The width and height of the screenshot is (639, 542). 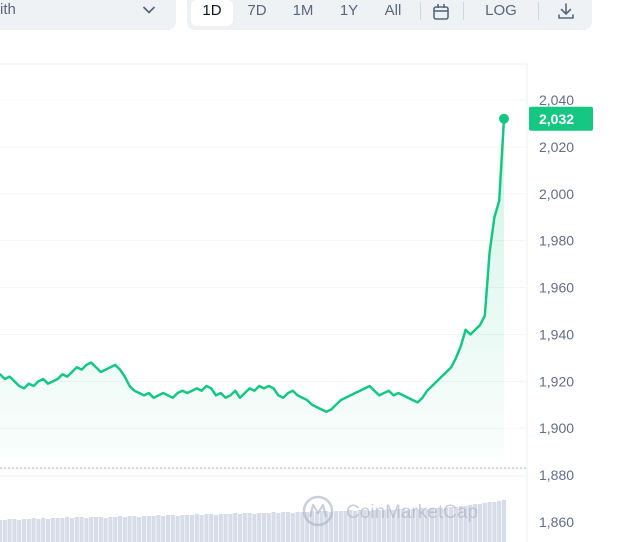 I want to click on current-price-badge: 2,032, so click(x=561, y=118).